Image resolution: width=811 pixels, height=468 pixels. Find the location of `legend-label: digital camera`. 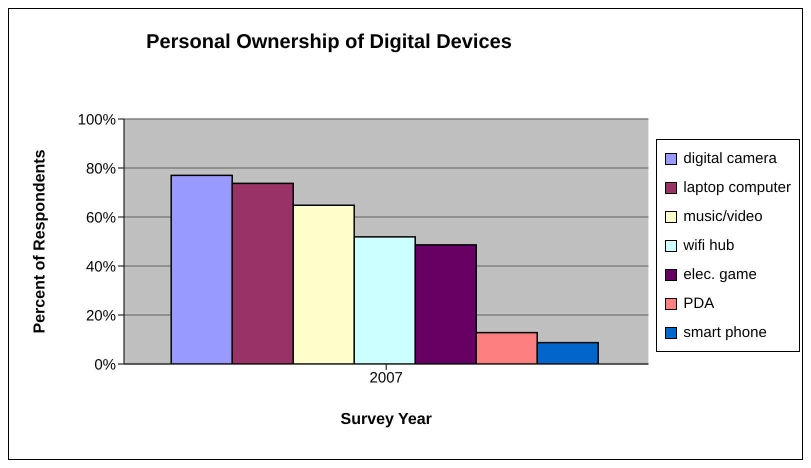

legend-label: digital camera is located at coordinates (730, 158).